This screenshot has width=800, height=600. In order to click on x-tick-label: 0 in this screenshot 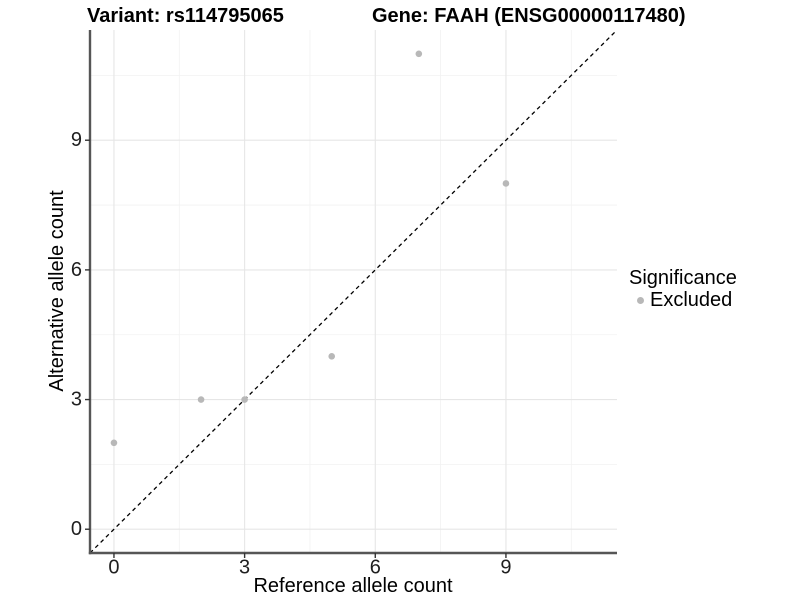, I will do `click(113, 568)`.